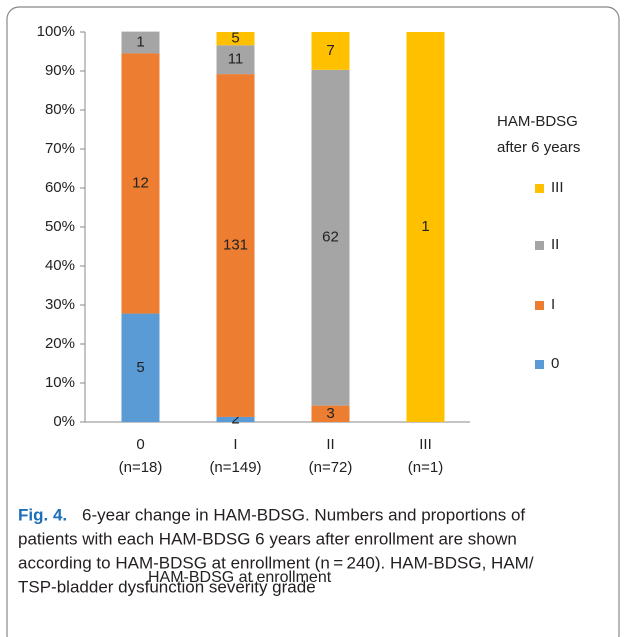 This screenshot has width=627, height=637. I want to click on x-tick-label: I, so click(235, 444).